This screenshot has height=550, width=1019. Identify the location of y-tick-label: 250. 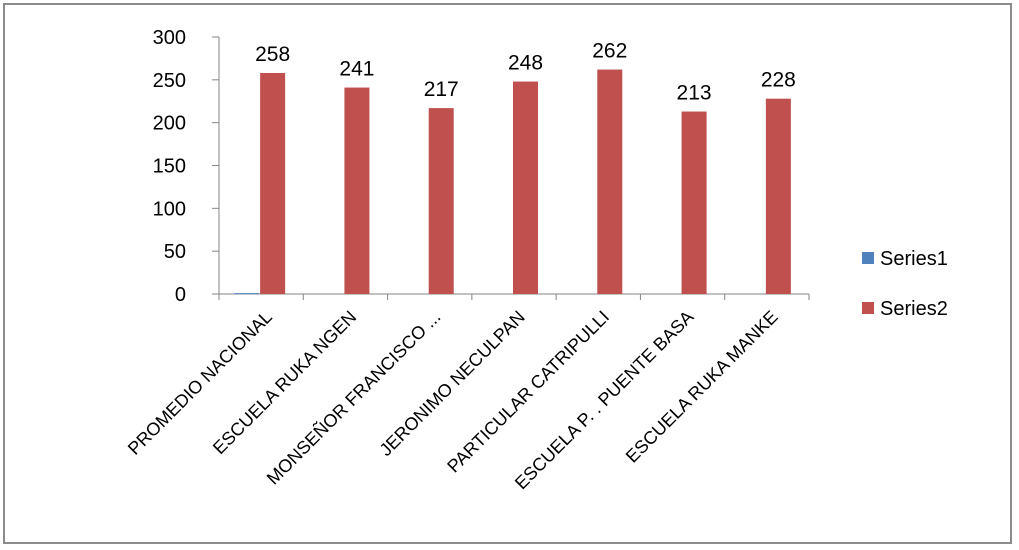
(169, 81).